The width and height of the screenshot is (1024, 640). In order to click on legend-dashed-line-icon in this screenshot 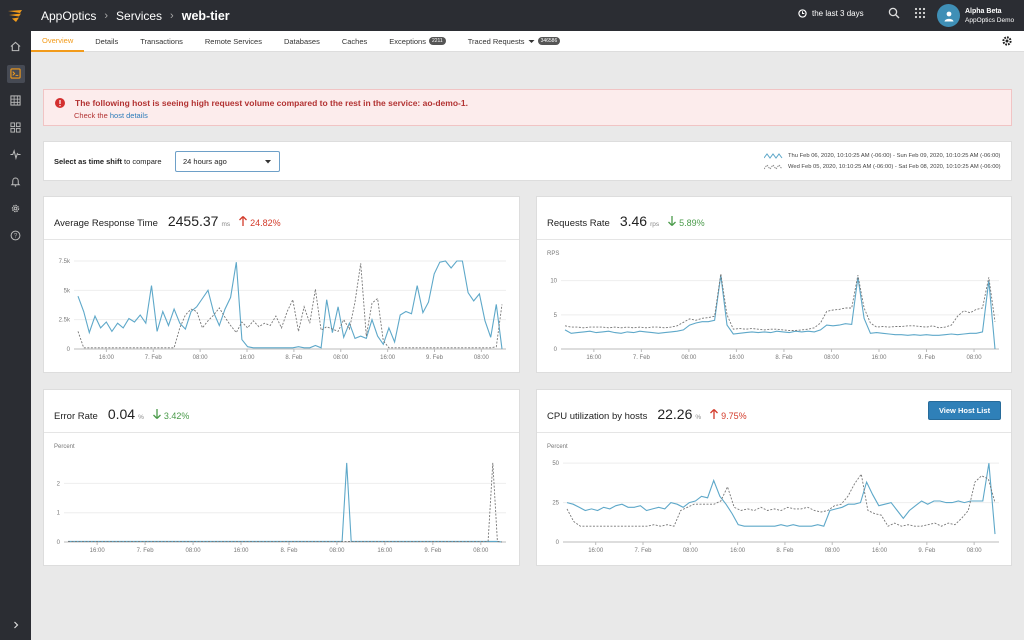, I will do `click(773, 167)`.